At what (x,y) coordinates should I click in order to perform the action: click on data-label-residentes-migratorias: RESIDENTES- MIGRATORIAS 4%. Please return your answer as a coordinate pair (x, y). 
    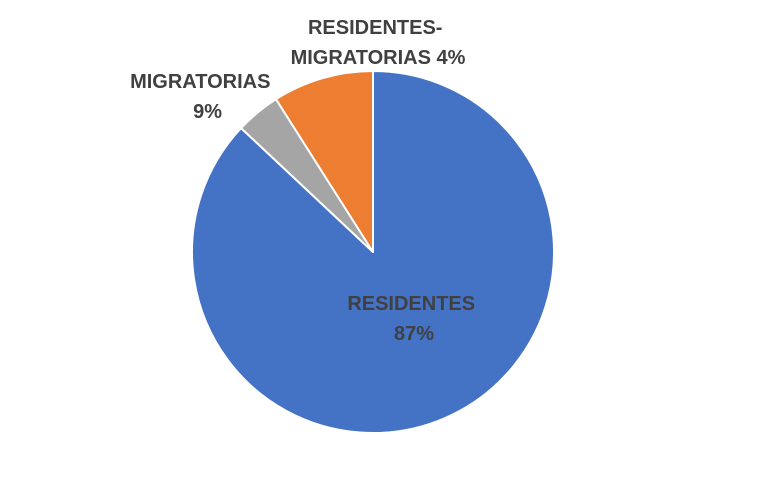
    Looking at the image, I should click on (378, 43).